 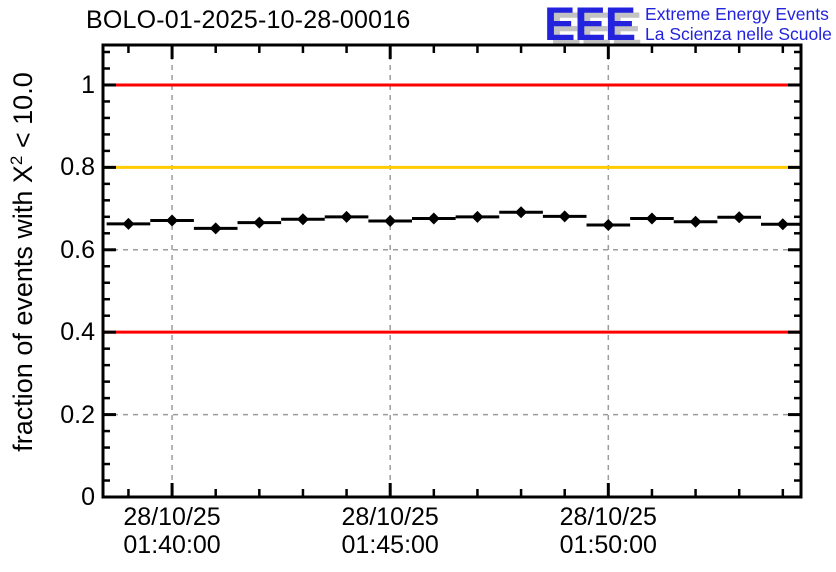 What do you see at coordinates (737, 14) in the screenshot?
I see `eee-logo-line1: Extreme Energy Events` at bounding box center [737, 14].